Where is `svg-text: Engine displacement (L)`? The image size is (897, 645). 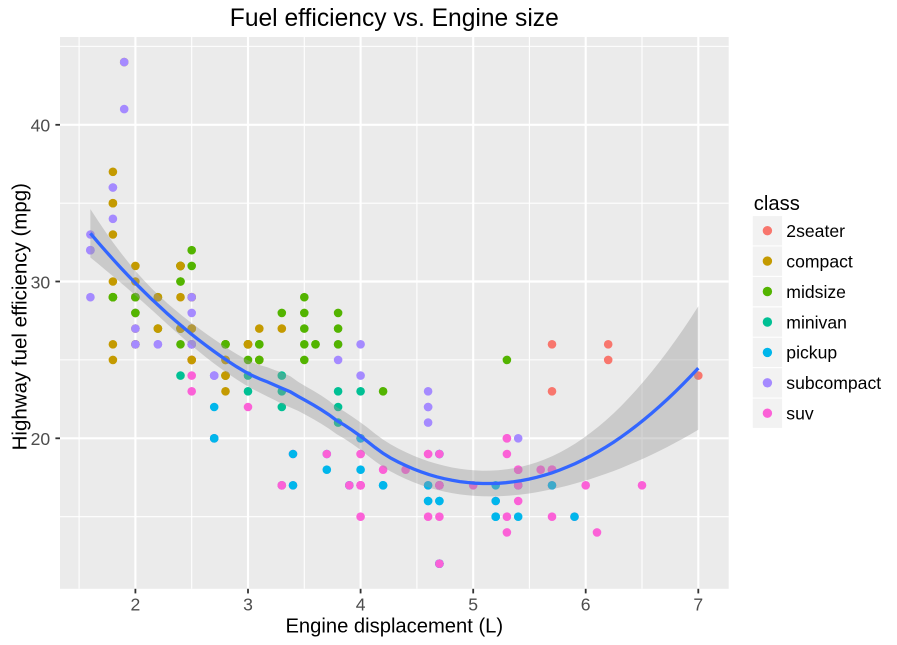
svg-text: Engine displacement (L) is located at coordinates (394, 627).